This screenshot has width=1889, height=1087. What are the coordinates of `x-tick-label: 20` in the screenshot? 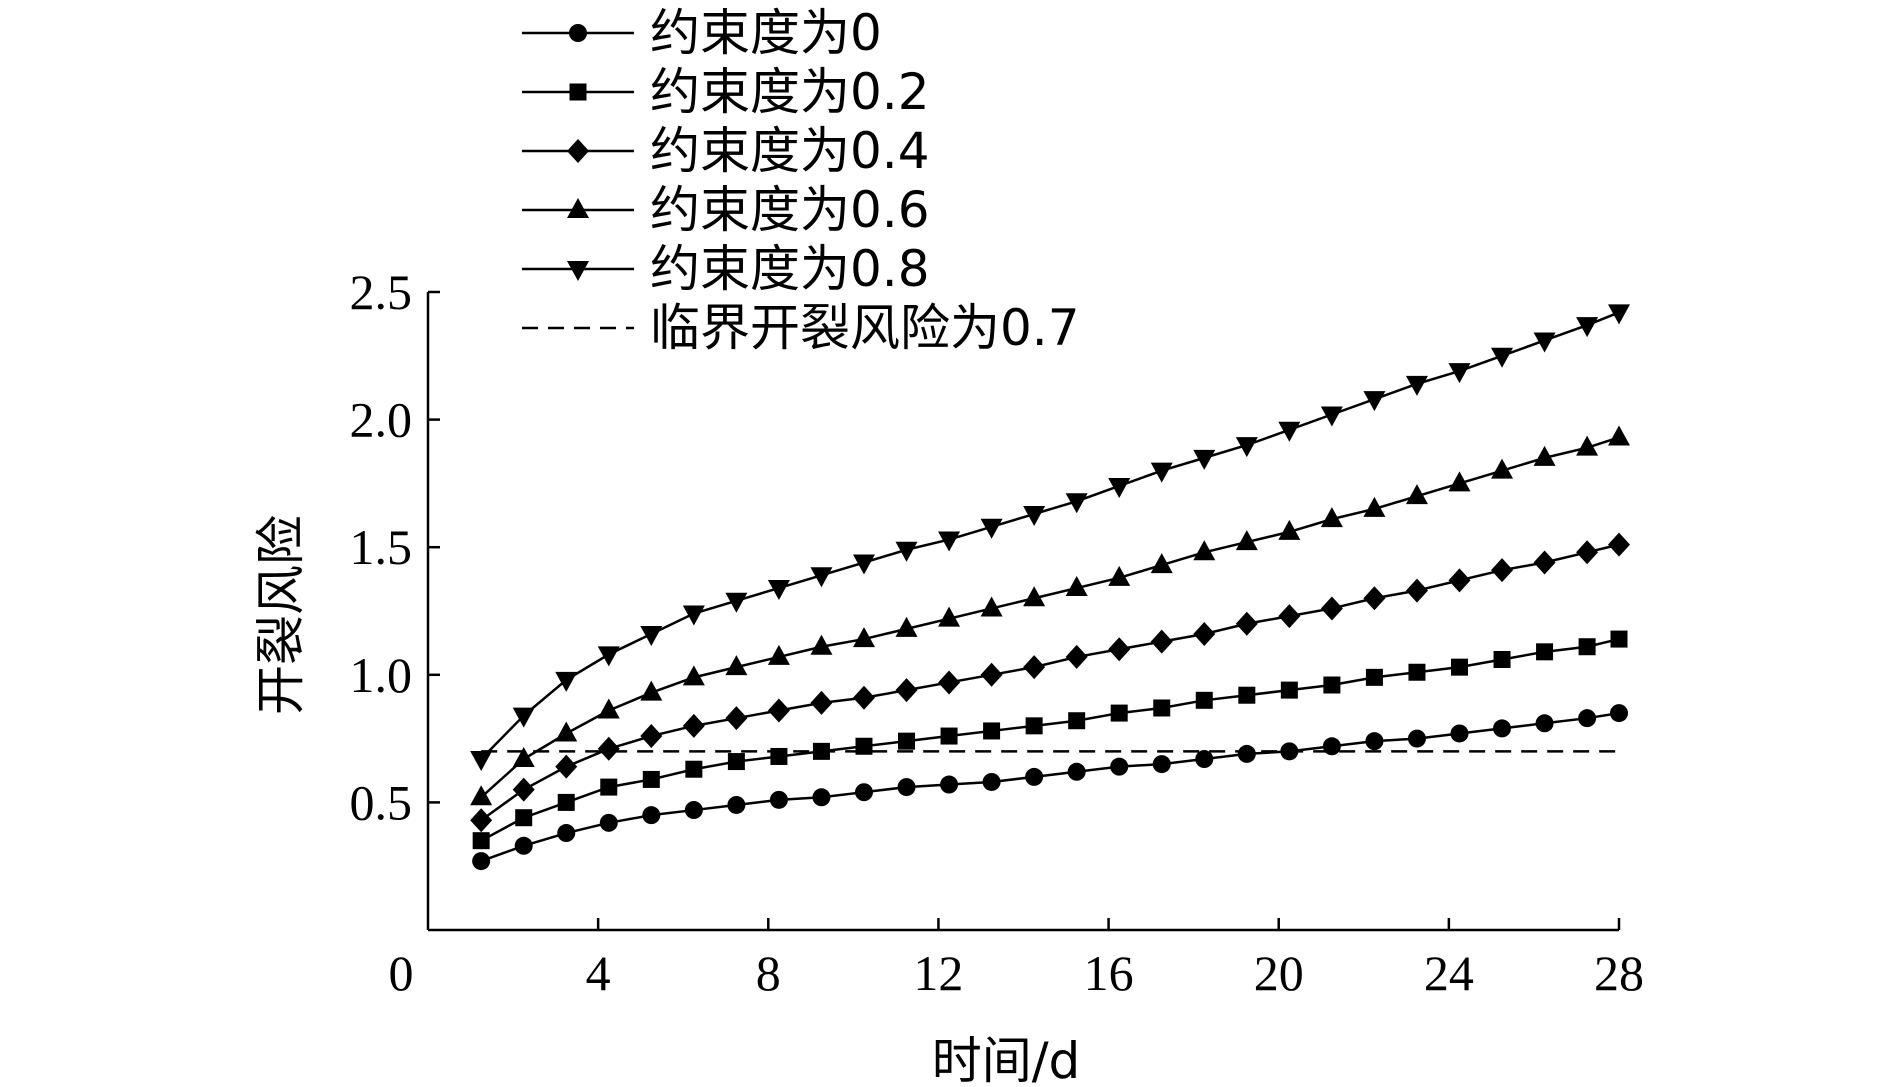 It's located at (1279, 973).